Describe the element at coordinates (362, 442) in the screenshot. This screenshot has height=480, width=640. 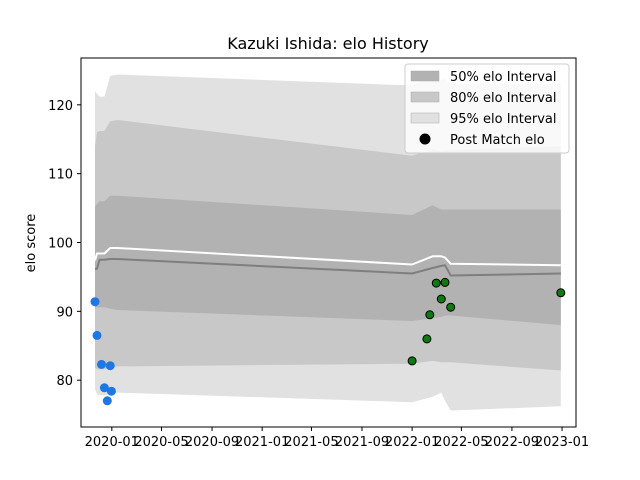
I see `x-tick-label: 2021-09` at that location.